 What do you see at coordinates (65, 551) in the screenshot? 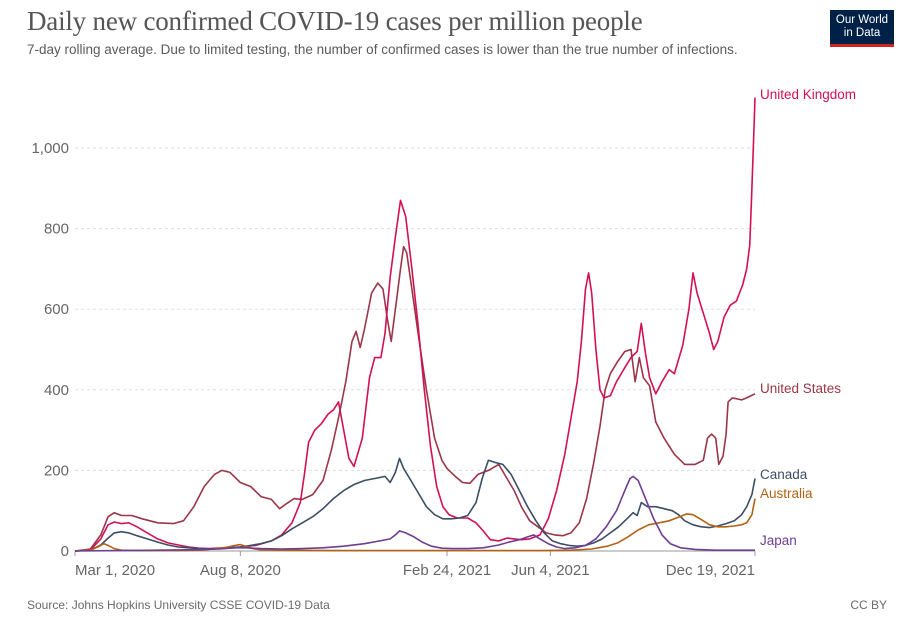
I see `y-tick-label: 0` at bounding box center [65, 551].